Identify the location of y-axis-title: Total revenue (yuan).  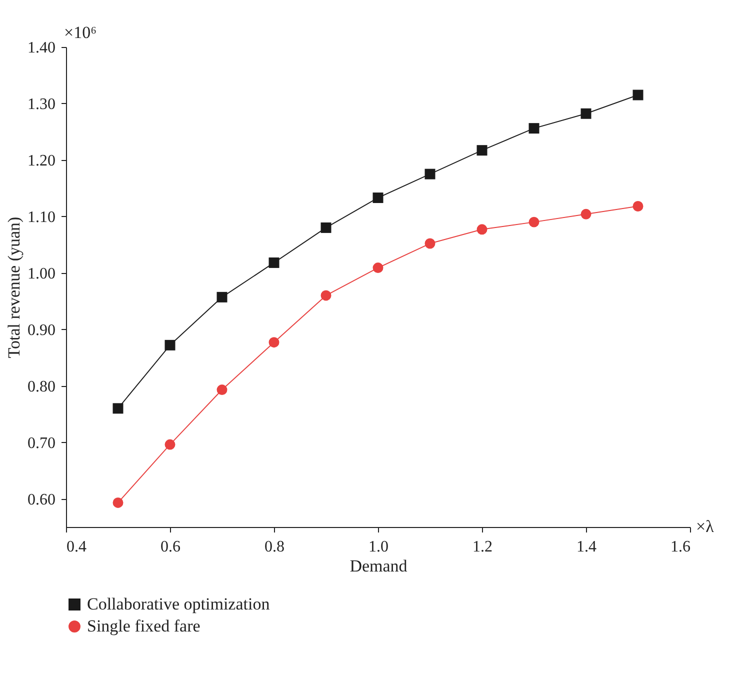
(14, 287).